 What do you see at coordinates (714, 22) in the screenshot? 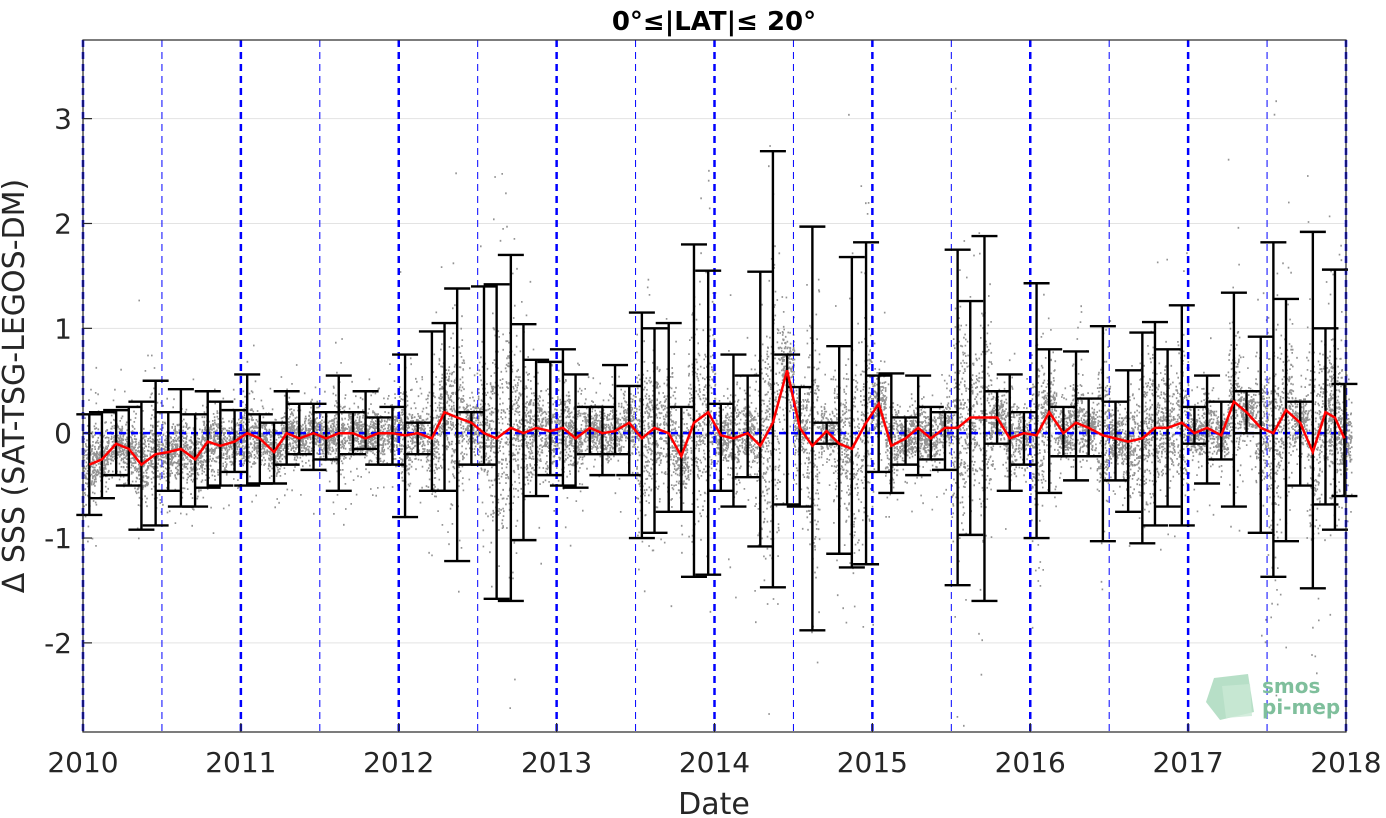
I see `chart-title: 0°≤|LAT|≤ 20°` at bounding box center [714, 22].